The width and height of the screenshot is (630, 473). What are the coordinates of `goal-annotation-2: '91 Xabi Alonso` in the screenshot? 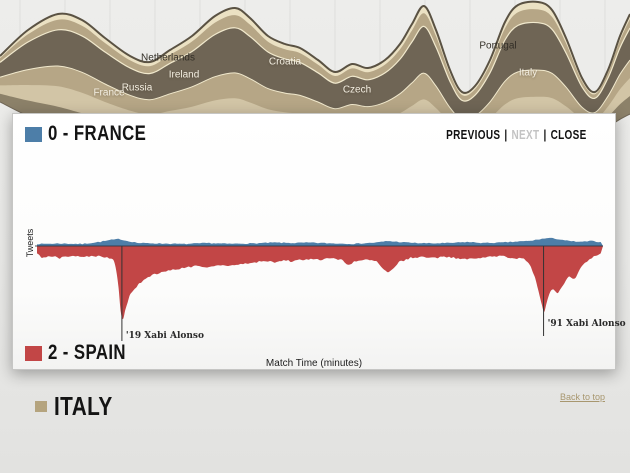 It's located at (586, 324).